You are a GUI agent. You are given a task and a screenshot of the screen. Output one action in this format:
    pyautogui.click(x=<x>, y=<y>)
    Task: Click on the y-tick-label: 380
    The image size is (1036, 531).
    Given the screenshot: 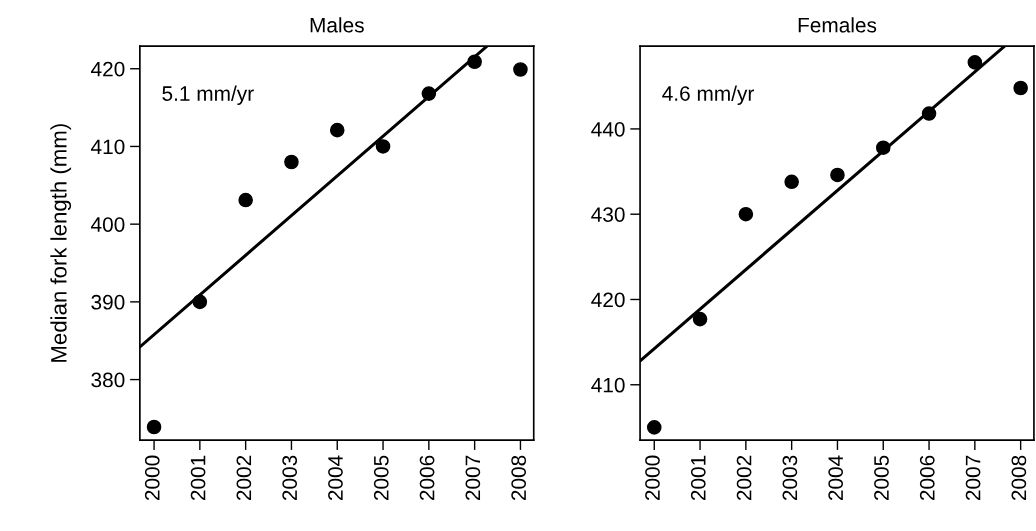 What is the action you would take?
    pyautogui.click(x=108, y=380)
    